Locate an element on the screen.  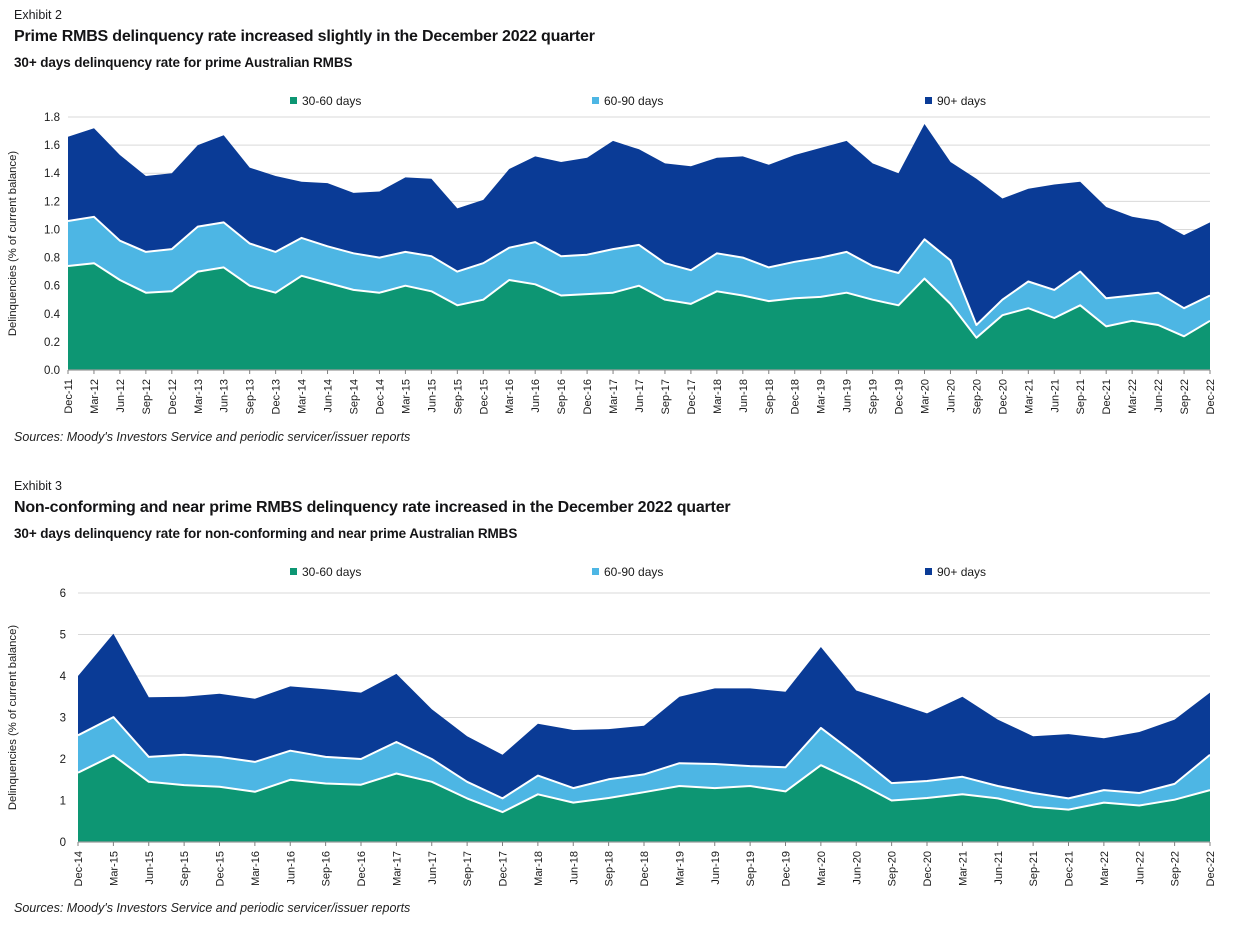
legend-prime-chart: 30-60 days 60-90 days 90+ days is located at coordinates (619, 102).